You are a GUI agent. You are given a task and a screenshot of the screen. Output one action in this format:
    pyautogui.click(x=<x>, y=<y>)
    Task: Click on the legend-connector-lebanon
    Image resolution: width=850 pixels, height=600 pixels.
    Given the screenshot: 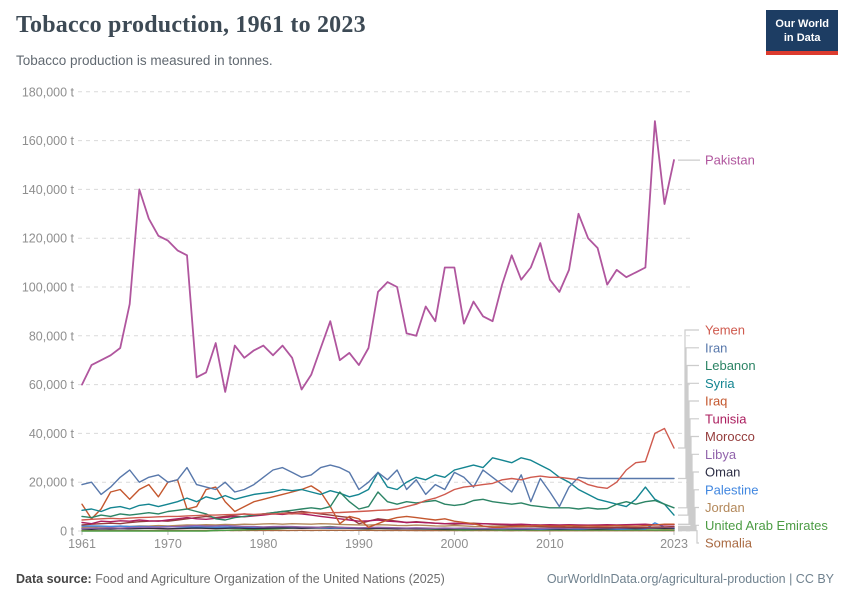 What is the action you would take?
    pyautogui.click(x=688, y=436)
    